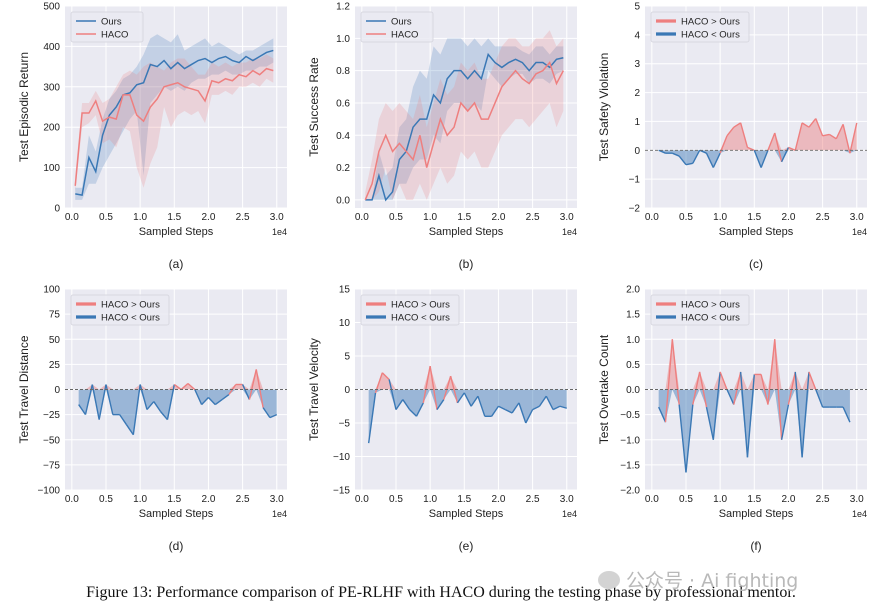  I want to click on y-axis-label: Test Safety Violation, so click(604, 107).